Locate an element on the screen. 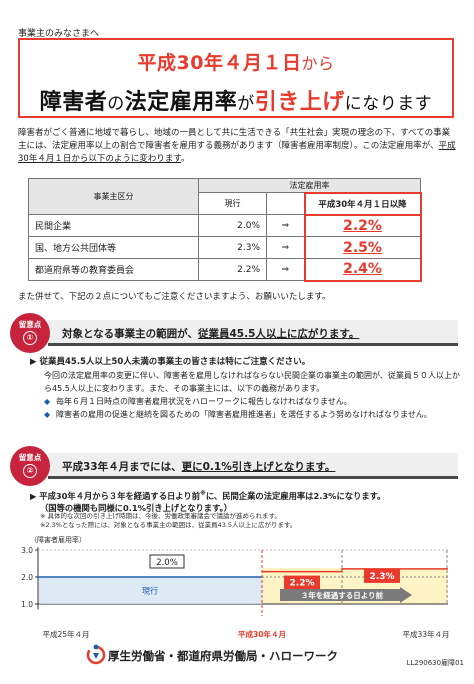  mhlw-logo-icon is located at coordinates (96, 654).